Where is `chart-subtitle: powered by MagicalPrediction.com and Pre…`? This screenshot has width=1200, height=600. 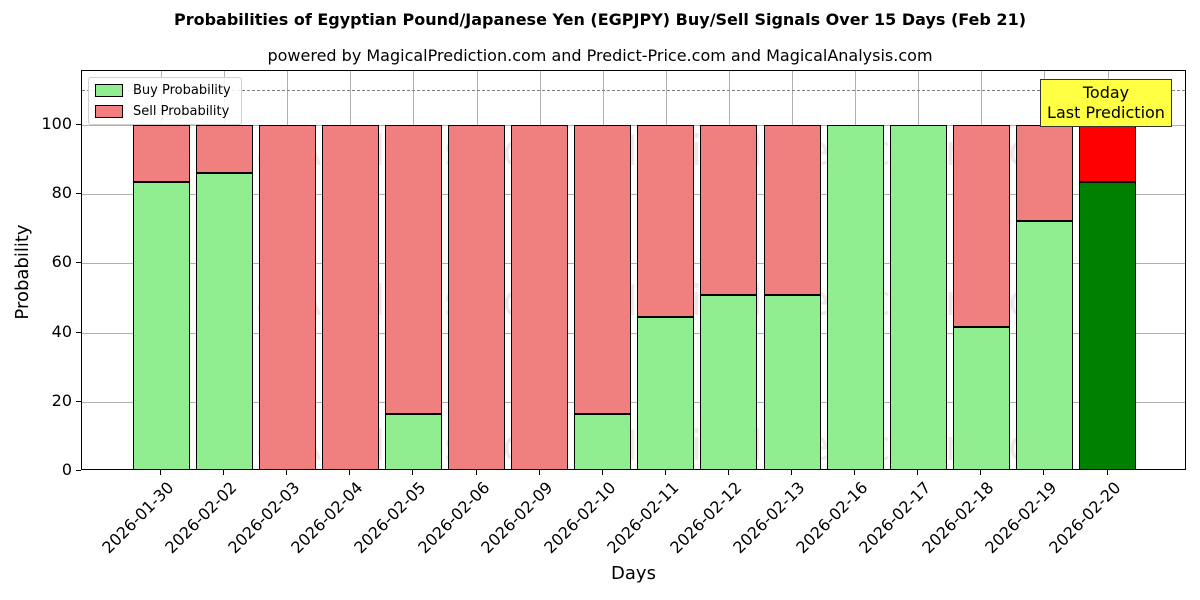 chart-subtitle: powered by MagicalPrediction.com and Pre… is located at coordinates (600, 55).